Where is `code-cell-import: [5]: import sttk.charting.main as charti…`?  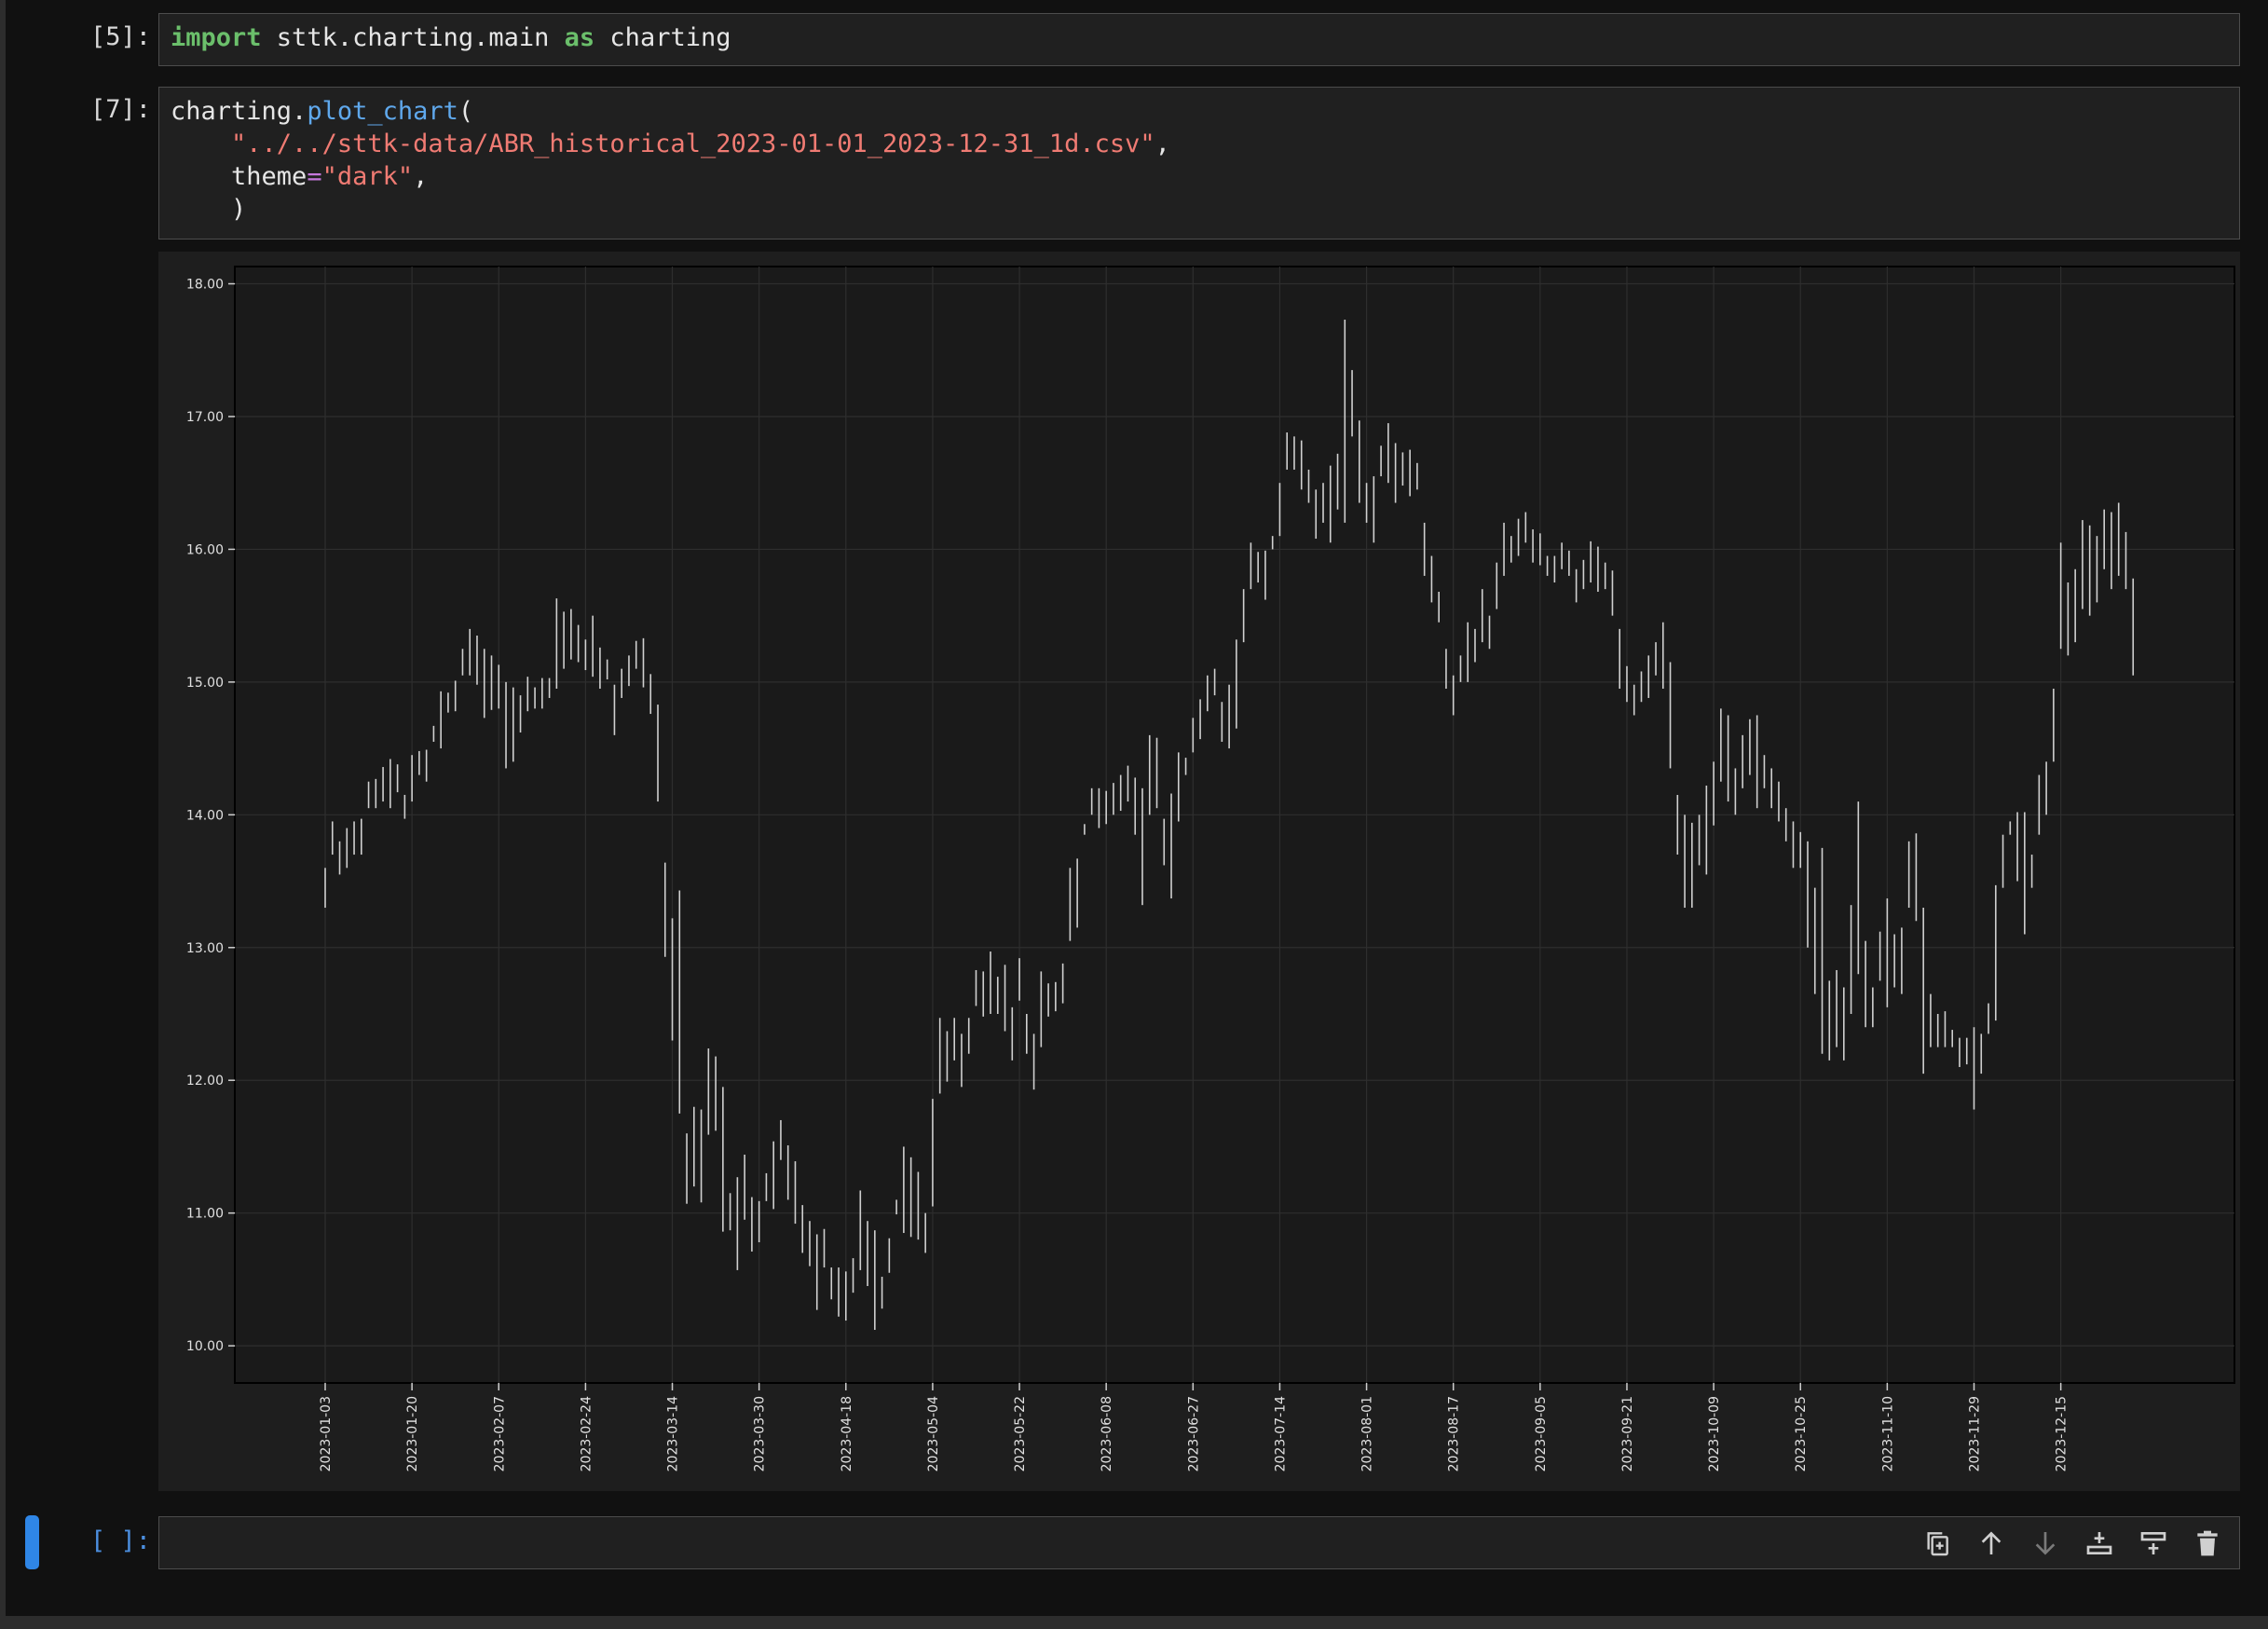
code-cell-import: [5]: import sttk.charting.main as charti… is located at coordinates (1137, 38).